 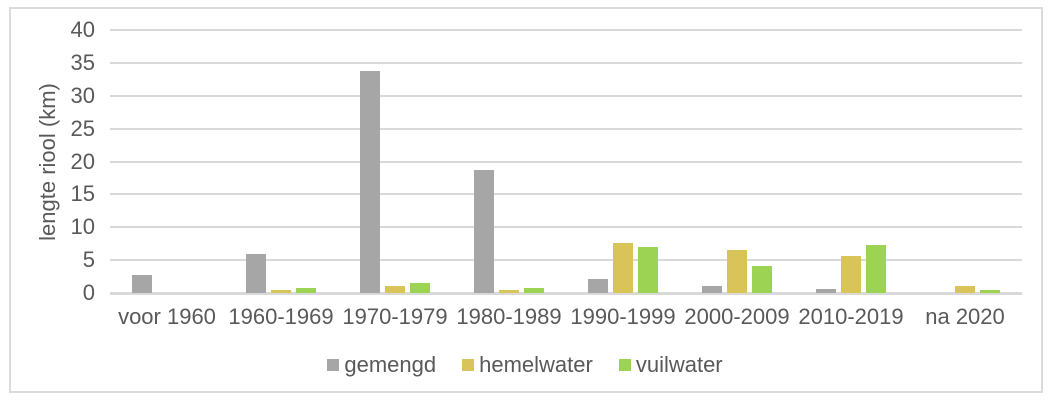 I want to click on bar-group-na 2020, so click(x=965, y=289).